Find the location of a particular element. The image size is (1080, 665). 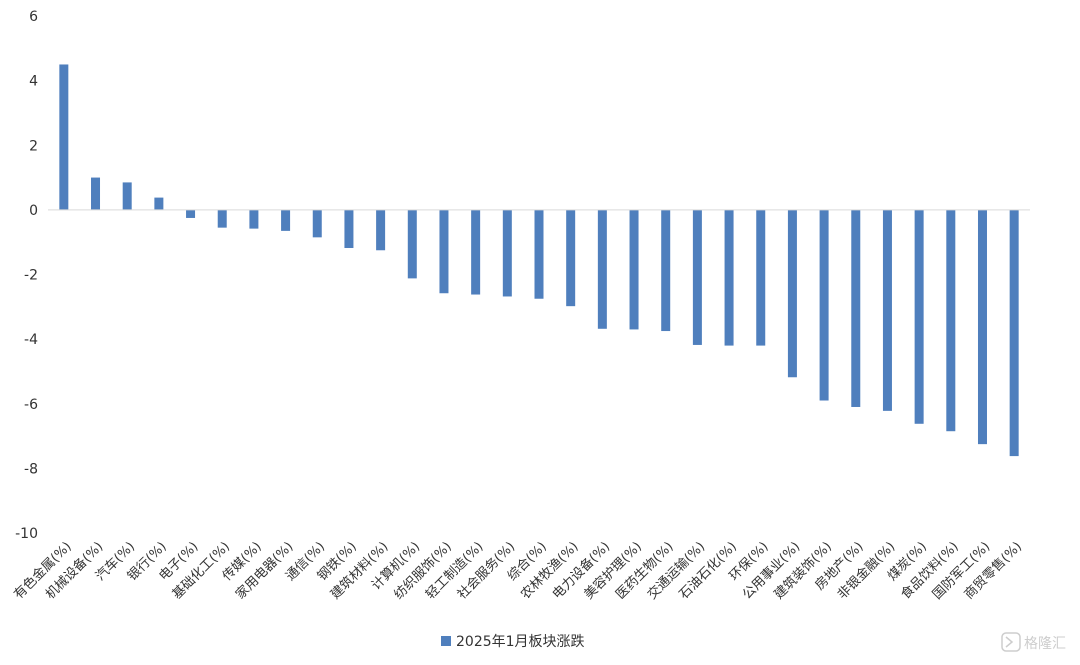

y-tick-label: -6 is located at coordinates (31, 405).